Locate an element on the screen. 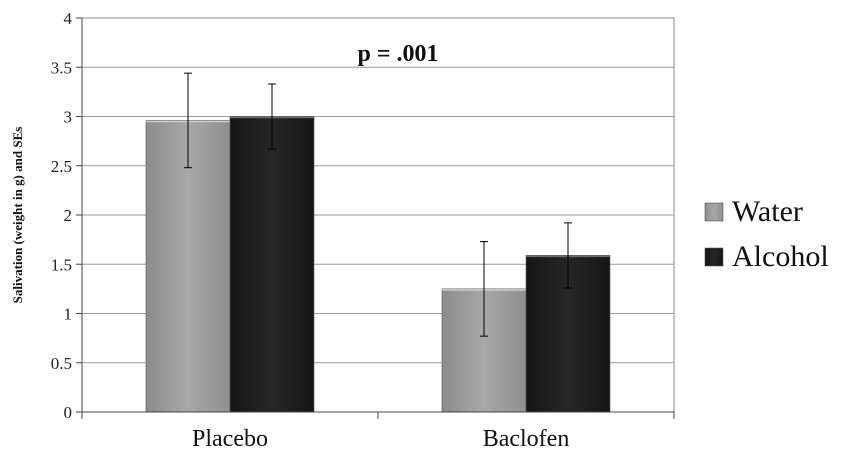 The height and width of the screenshot is (456, 858). y-tick-label: 0.5 is located at coordinates (61, 363).